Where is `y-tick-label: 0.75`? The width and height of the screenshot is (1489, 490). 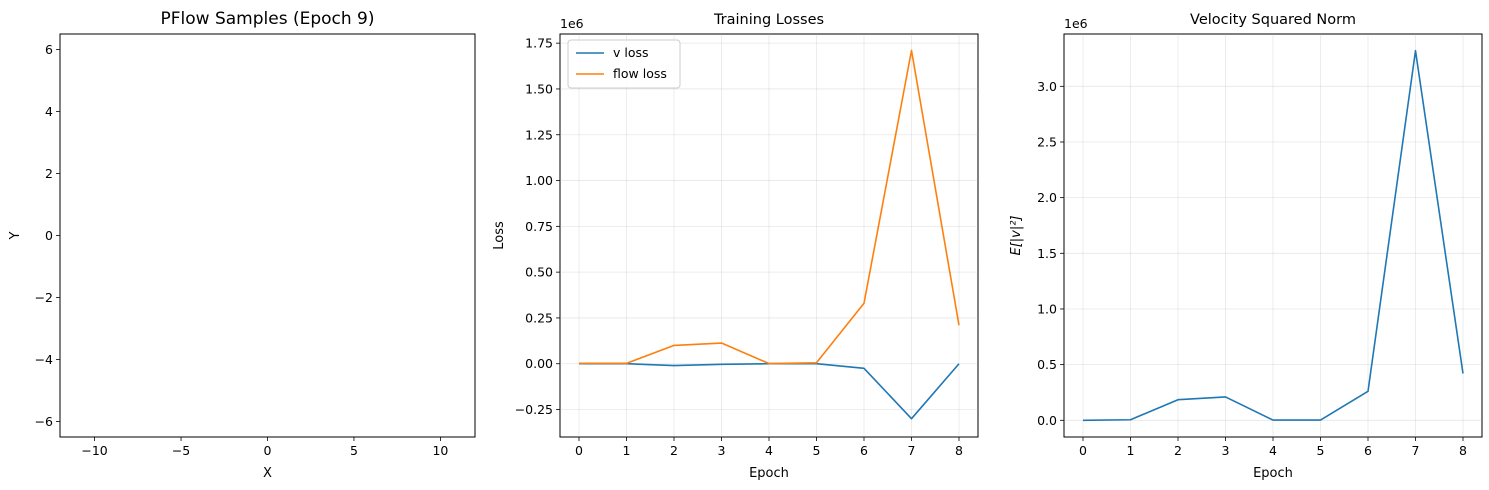 y-tick-label: 0.75 is located at coordinates (539, 226).